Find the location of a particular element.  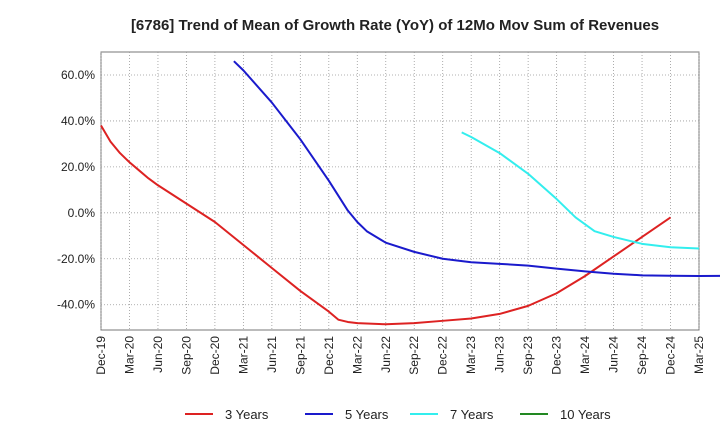

x-tick-label: Mar-20 is located at coordinates (129, 355).